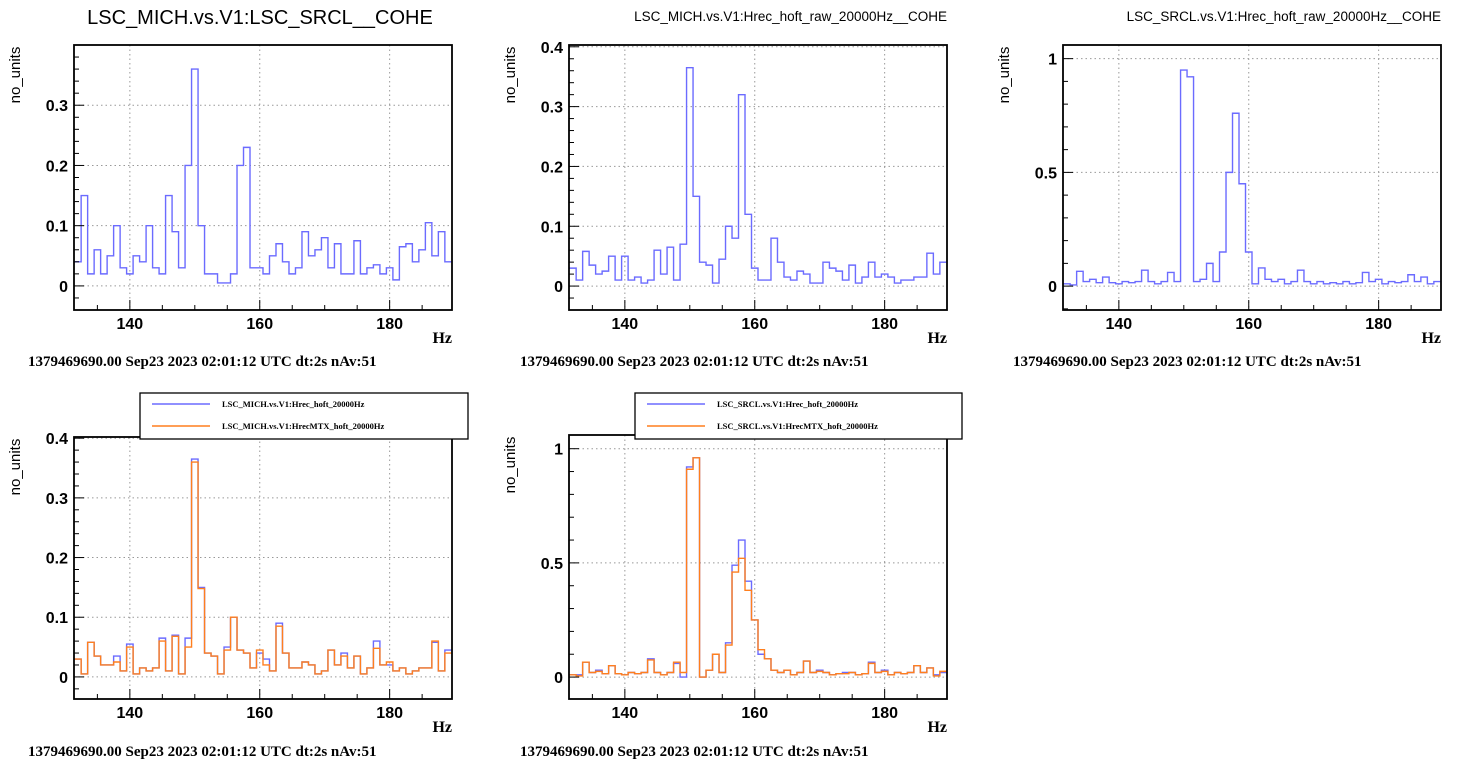 This screenshot has height=769, width=1463. Describe the element at coordinates (787, 404) in the screenshot. I see `legend-label-1: LSC_SRCL.vs.V1:Hrec_hoft_20000Hz` at that location.